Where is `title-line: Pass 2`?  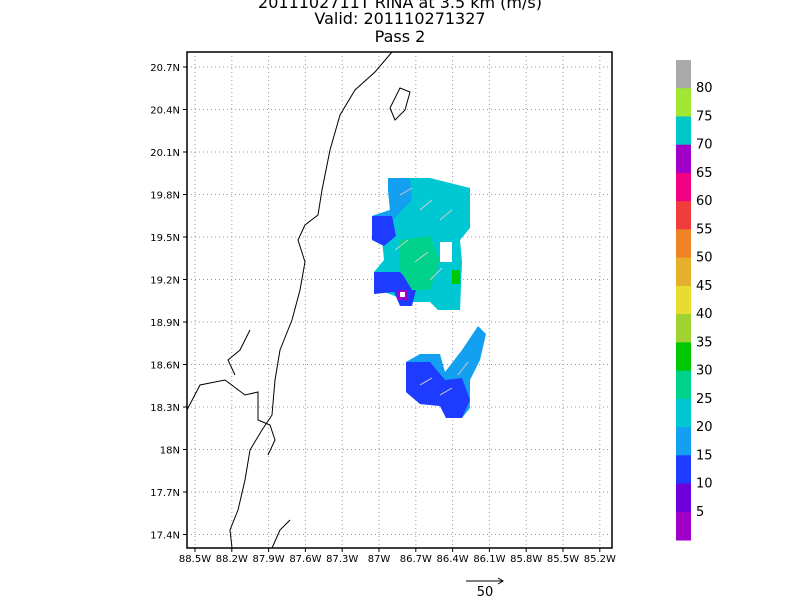 title-line: Pass 2 is located at coordinates (400, 36).